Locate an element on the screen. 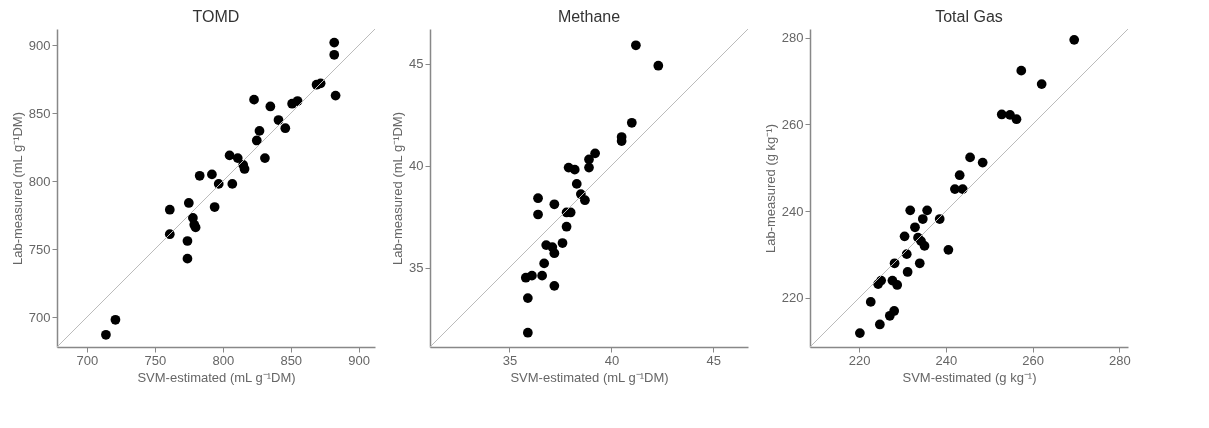  x-tick-label: 900 is located at coordinates (359, 360).